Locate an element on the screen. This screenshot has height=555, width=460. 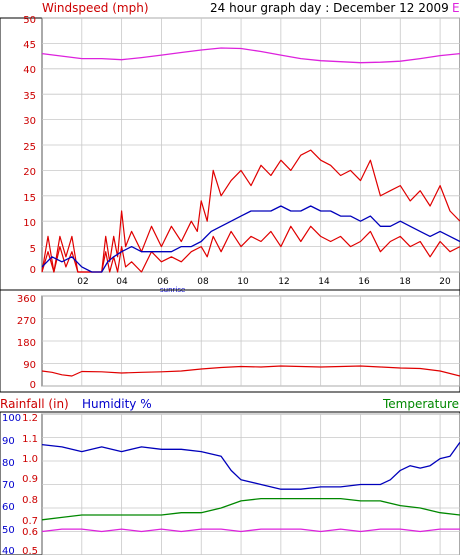
legend-marker: E is located at coordinates (456, 8).